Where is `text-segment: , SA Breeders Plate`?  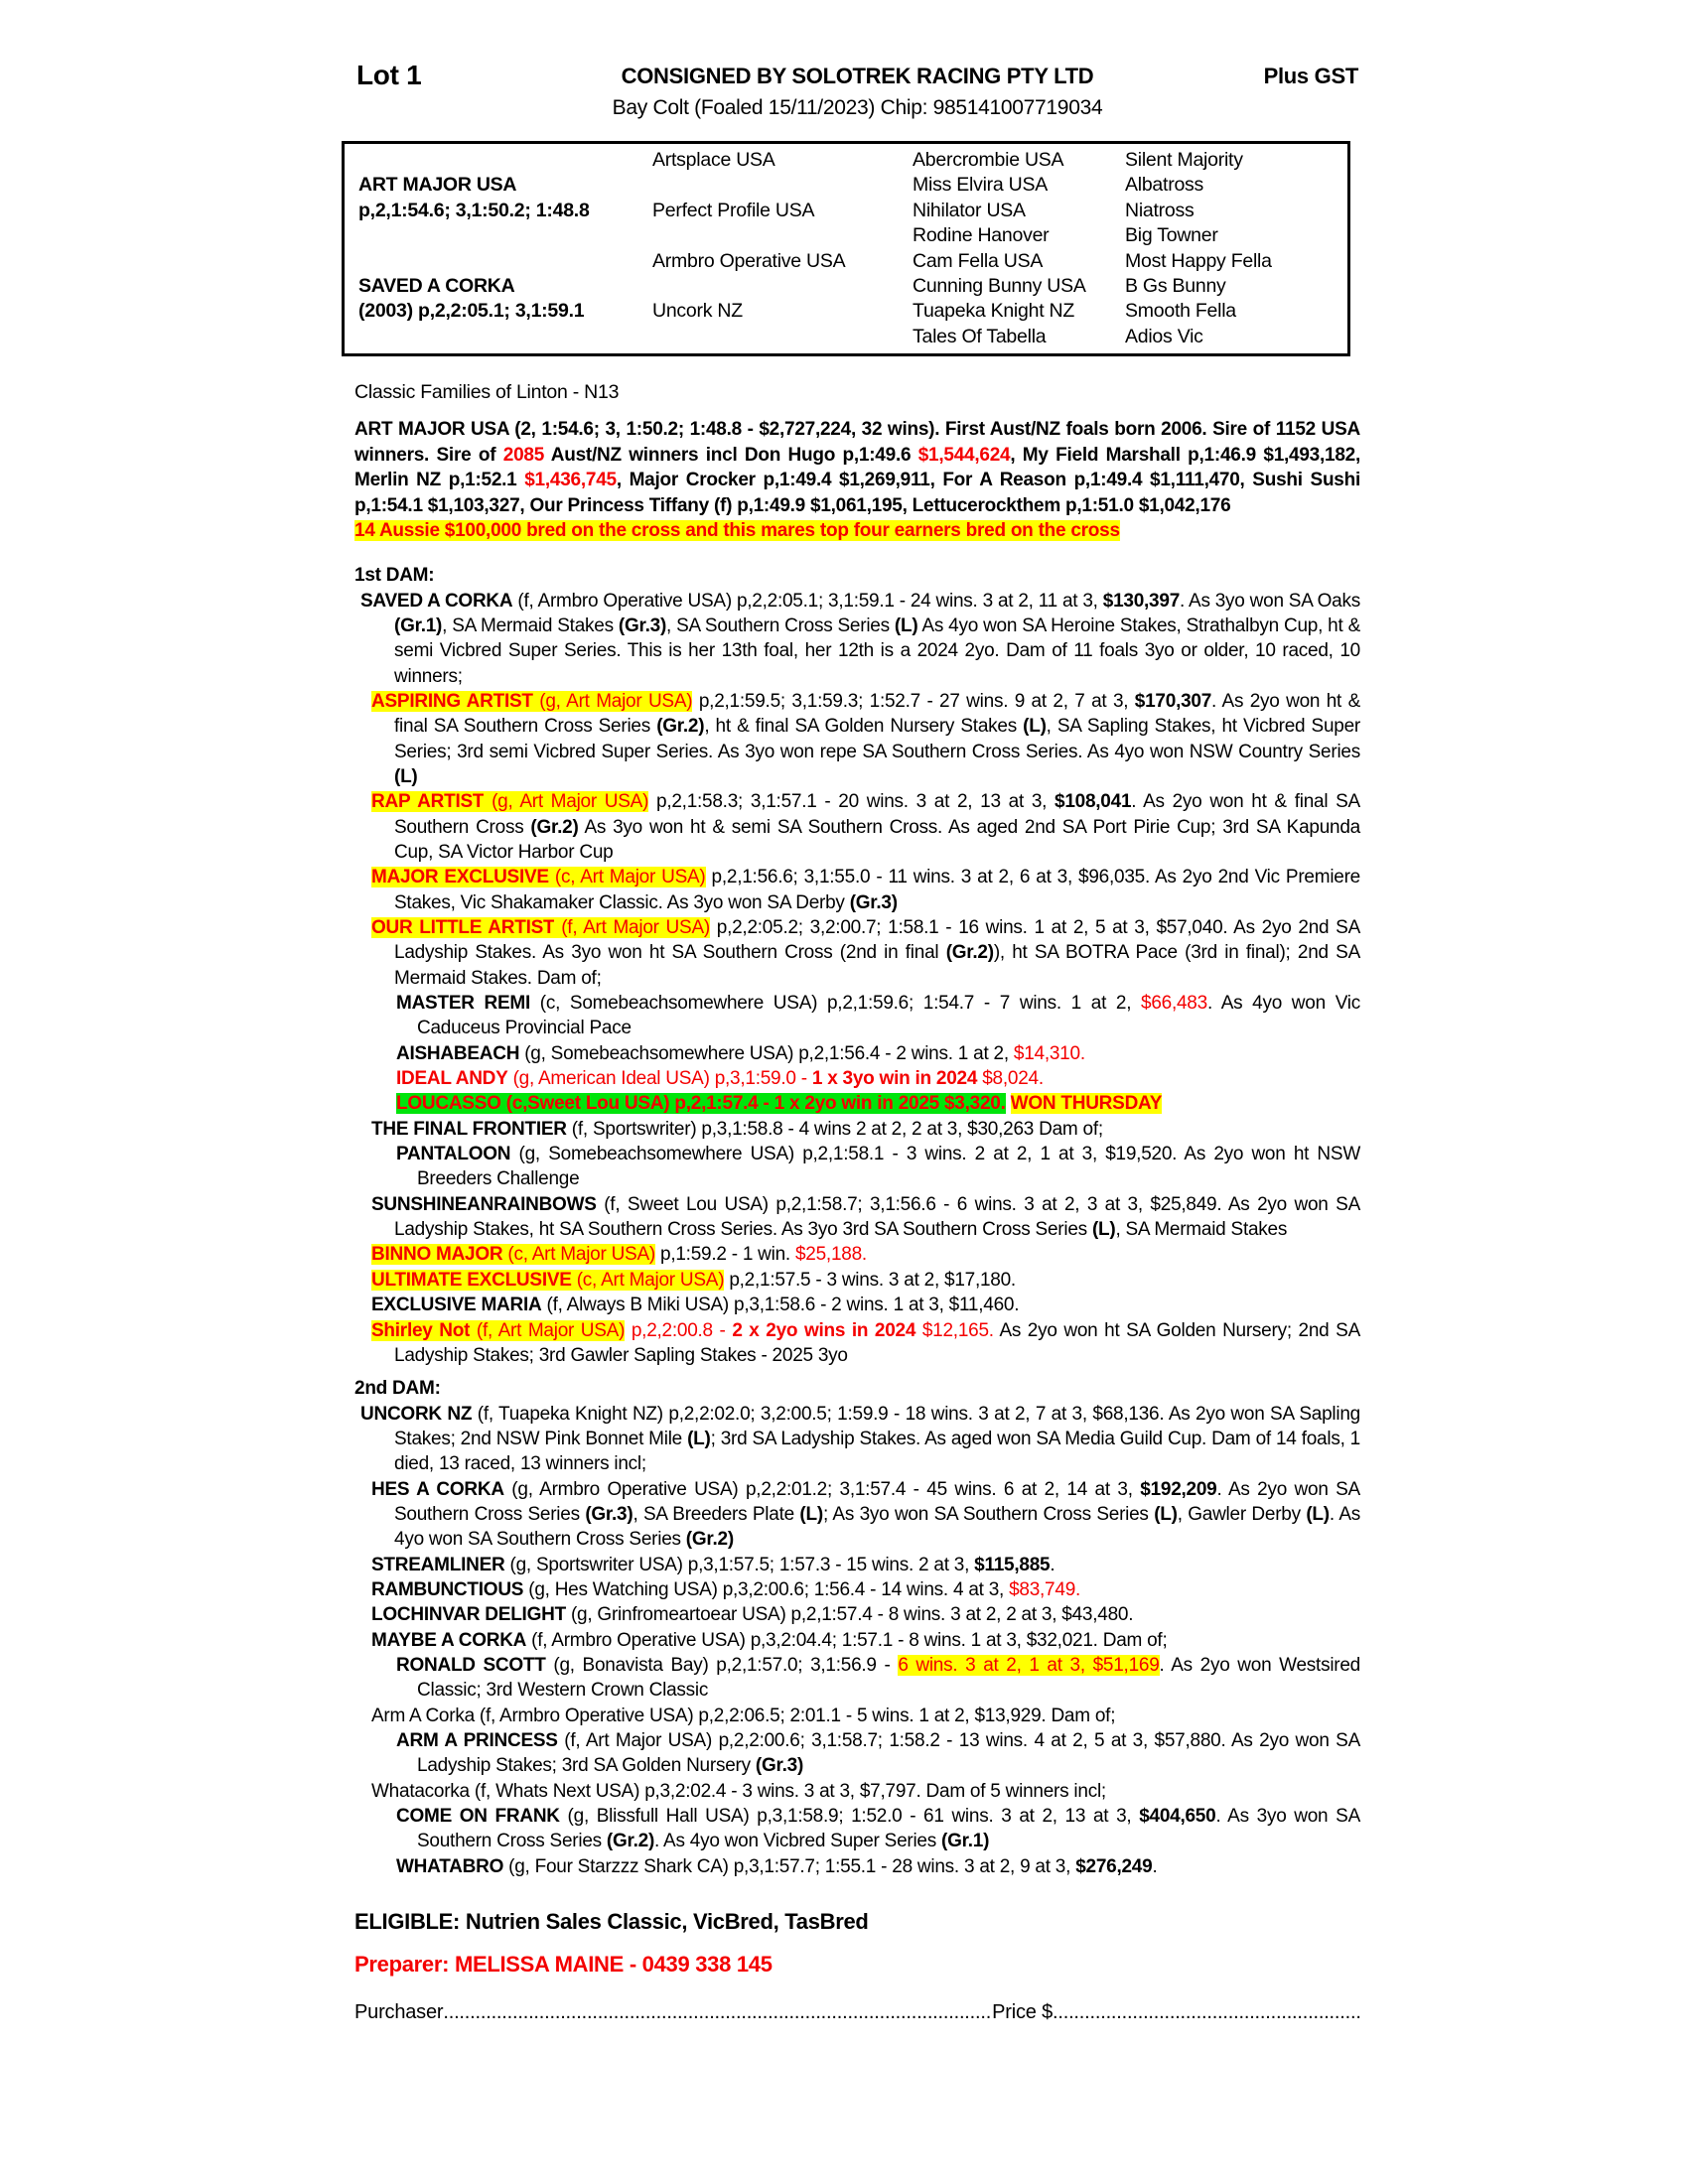 text-segment: , SA Breeders Plate is located at coordinates (716, 1514).